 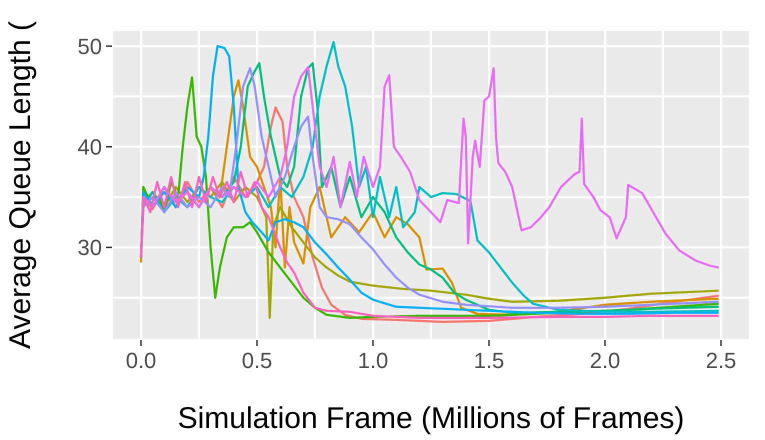 I want to click on x-axis-title: Simulation Frame (Millions of Frames), so click(x=431, y=418).